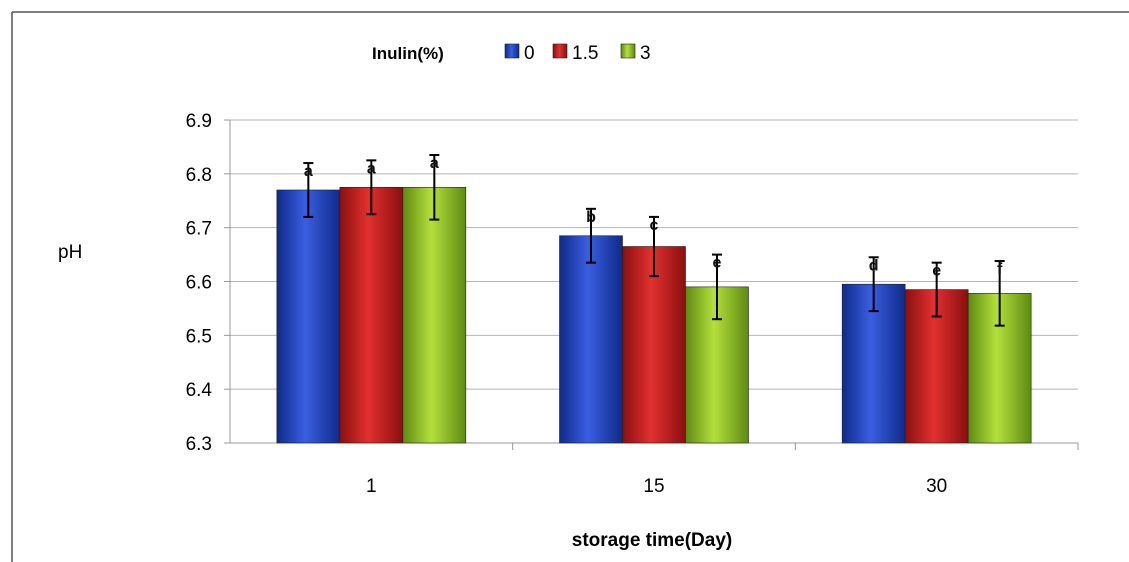 This screenshot has width=1129, height=562. Describe the element at coordinates (654, 225) in the screenshot. I see `significance-label: c` at that location.